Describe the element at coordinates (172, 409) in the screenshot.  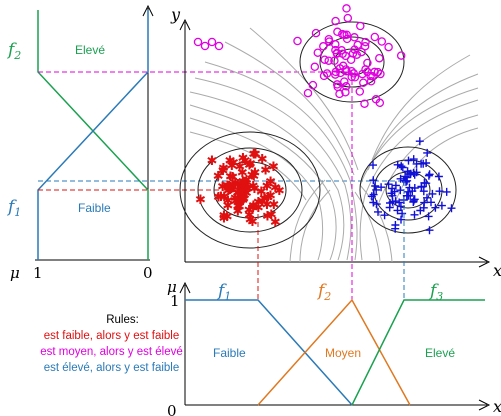
I see `bottom-tick-0: 0` at that location.